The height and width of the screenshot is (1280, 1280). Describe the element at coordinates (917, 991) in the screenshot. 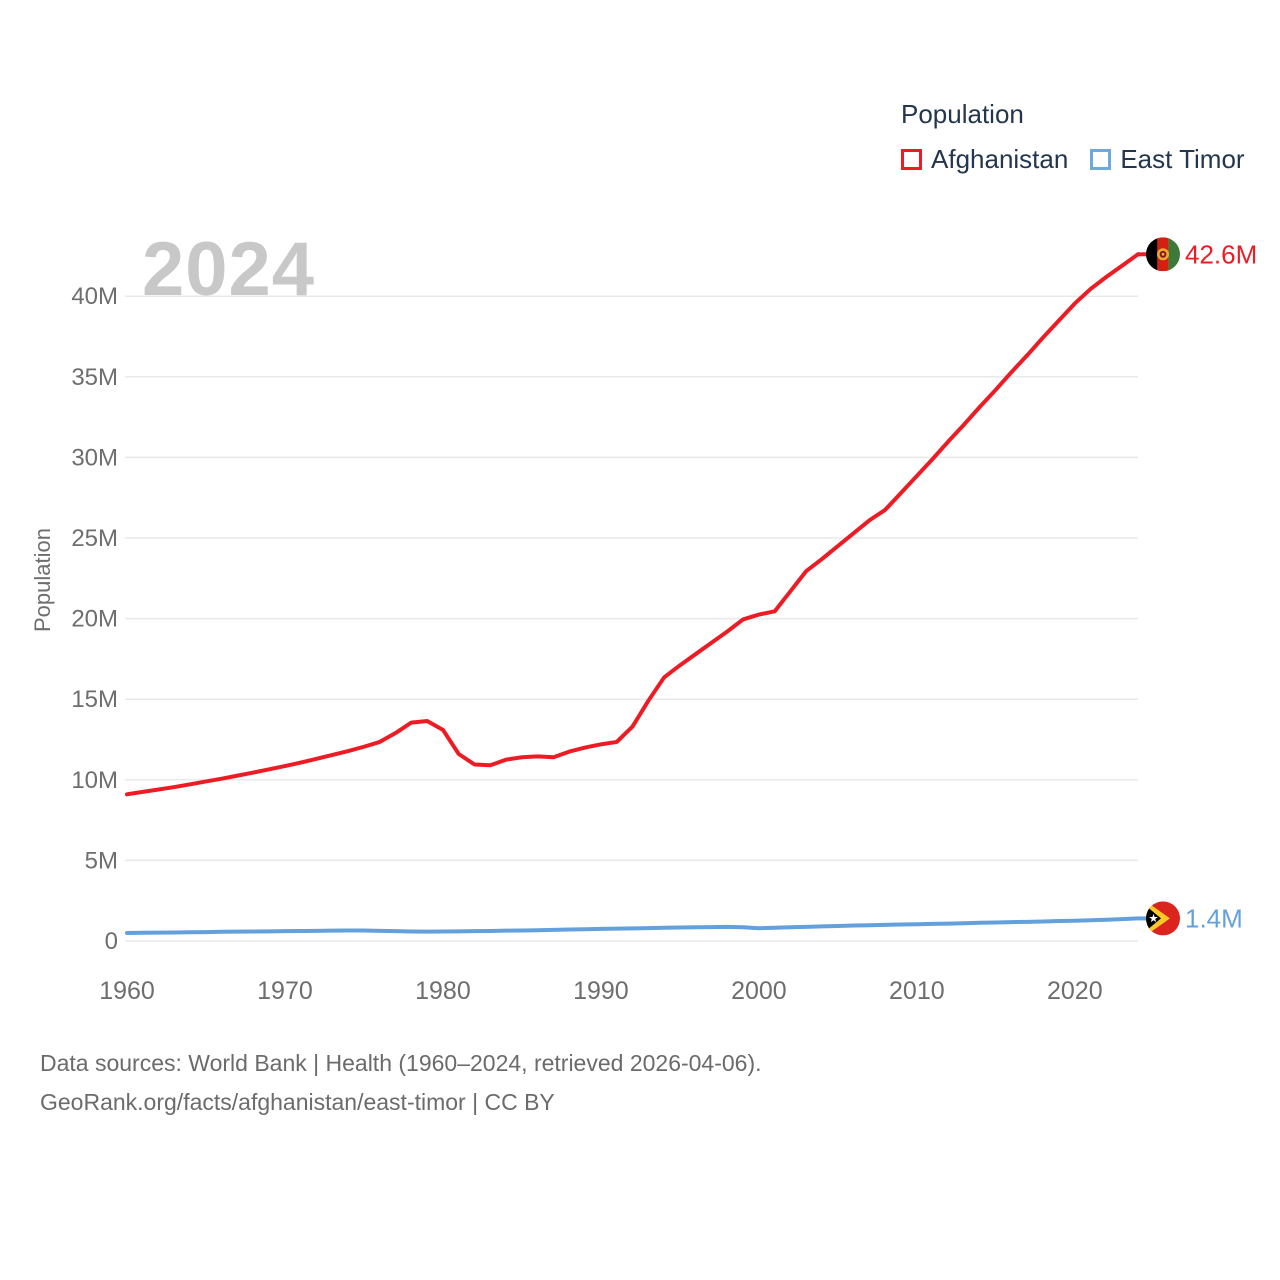

I see `x-axis-tick-label: 2010` at that location.